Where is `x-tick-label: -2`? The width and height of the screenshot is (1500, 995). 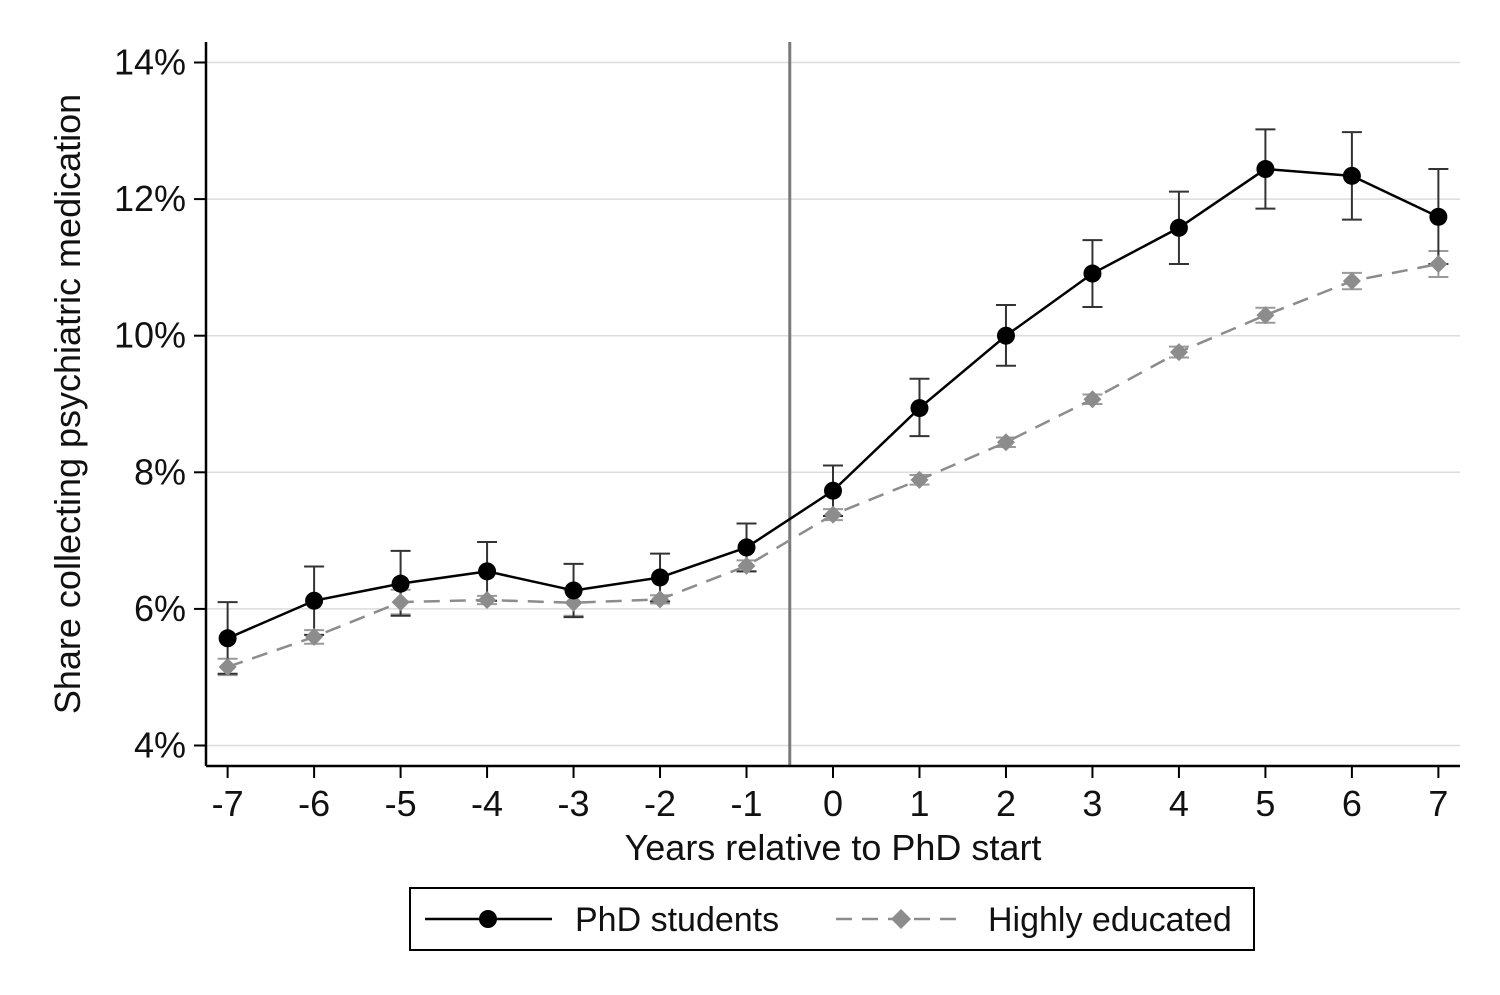
x-tick-label: -2 is located at coordinates (660, 803).